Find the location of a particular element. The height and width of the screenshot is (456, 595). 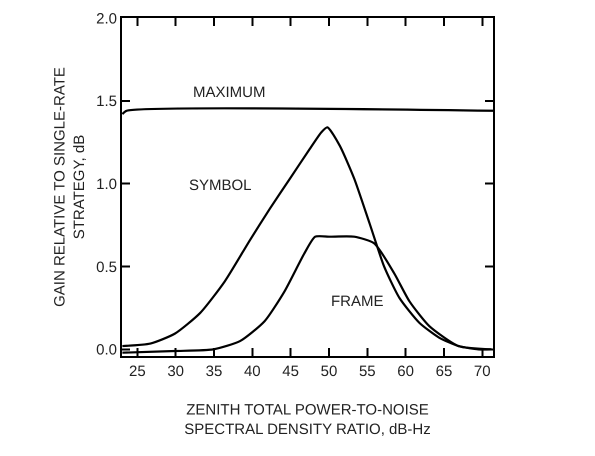

x-tick-label: 55 is located at coordinates (367, 371).